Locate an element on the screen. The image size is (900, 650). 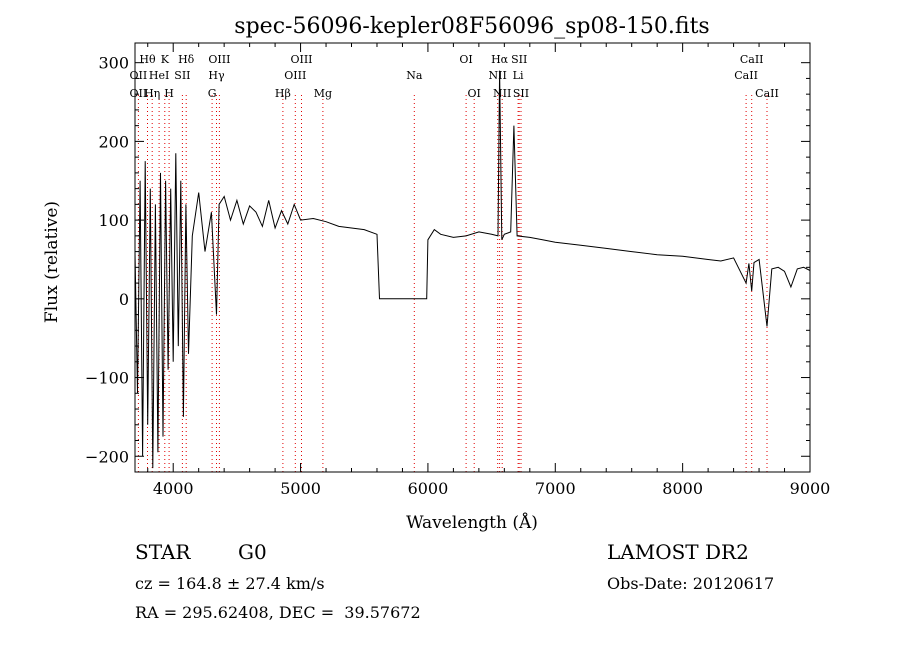
y-tick-label: −100 is located at coordinates (107, 378).